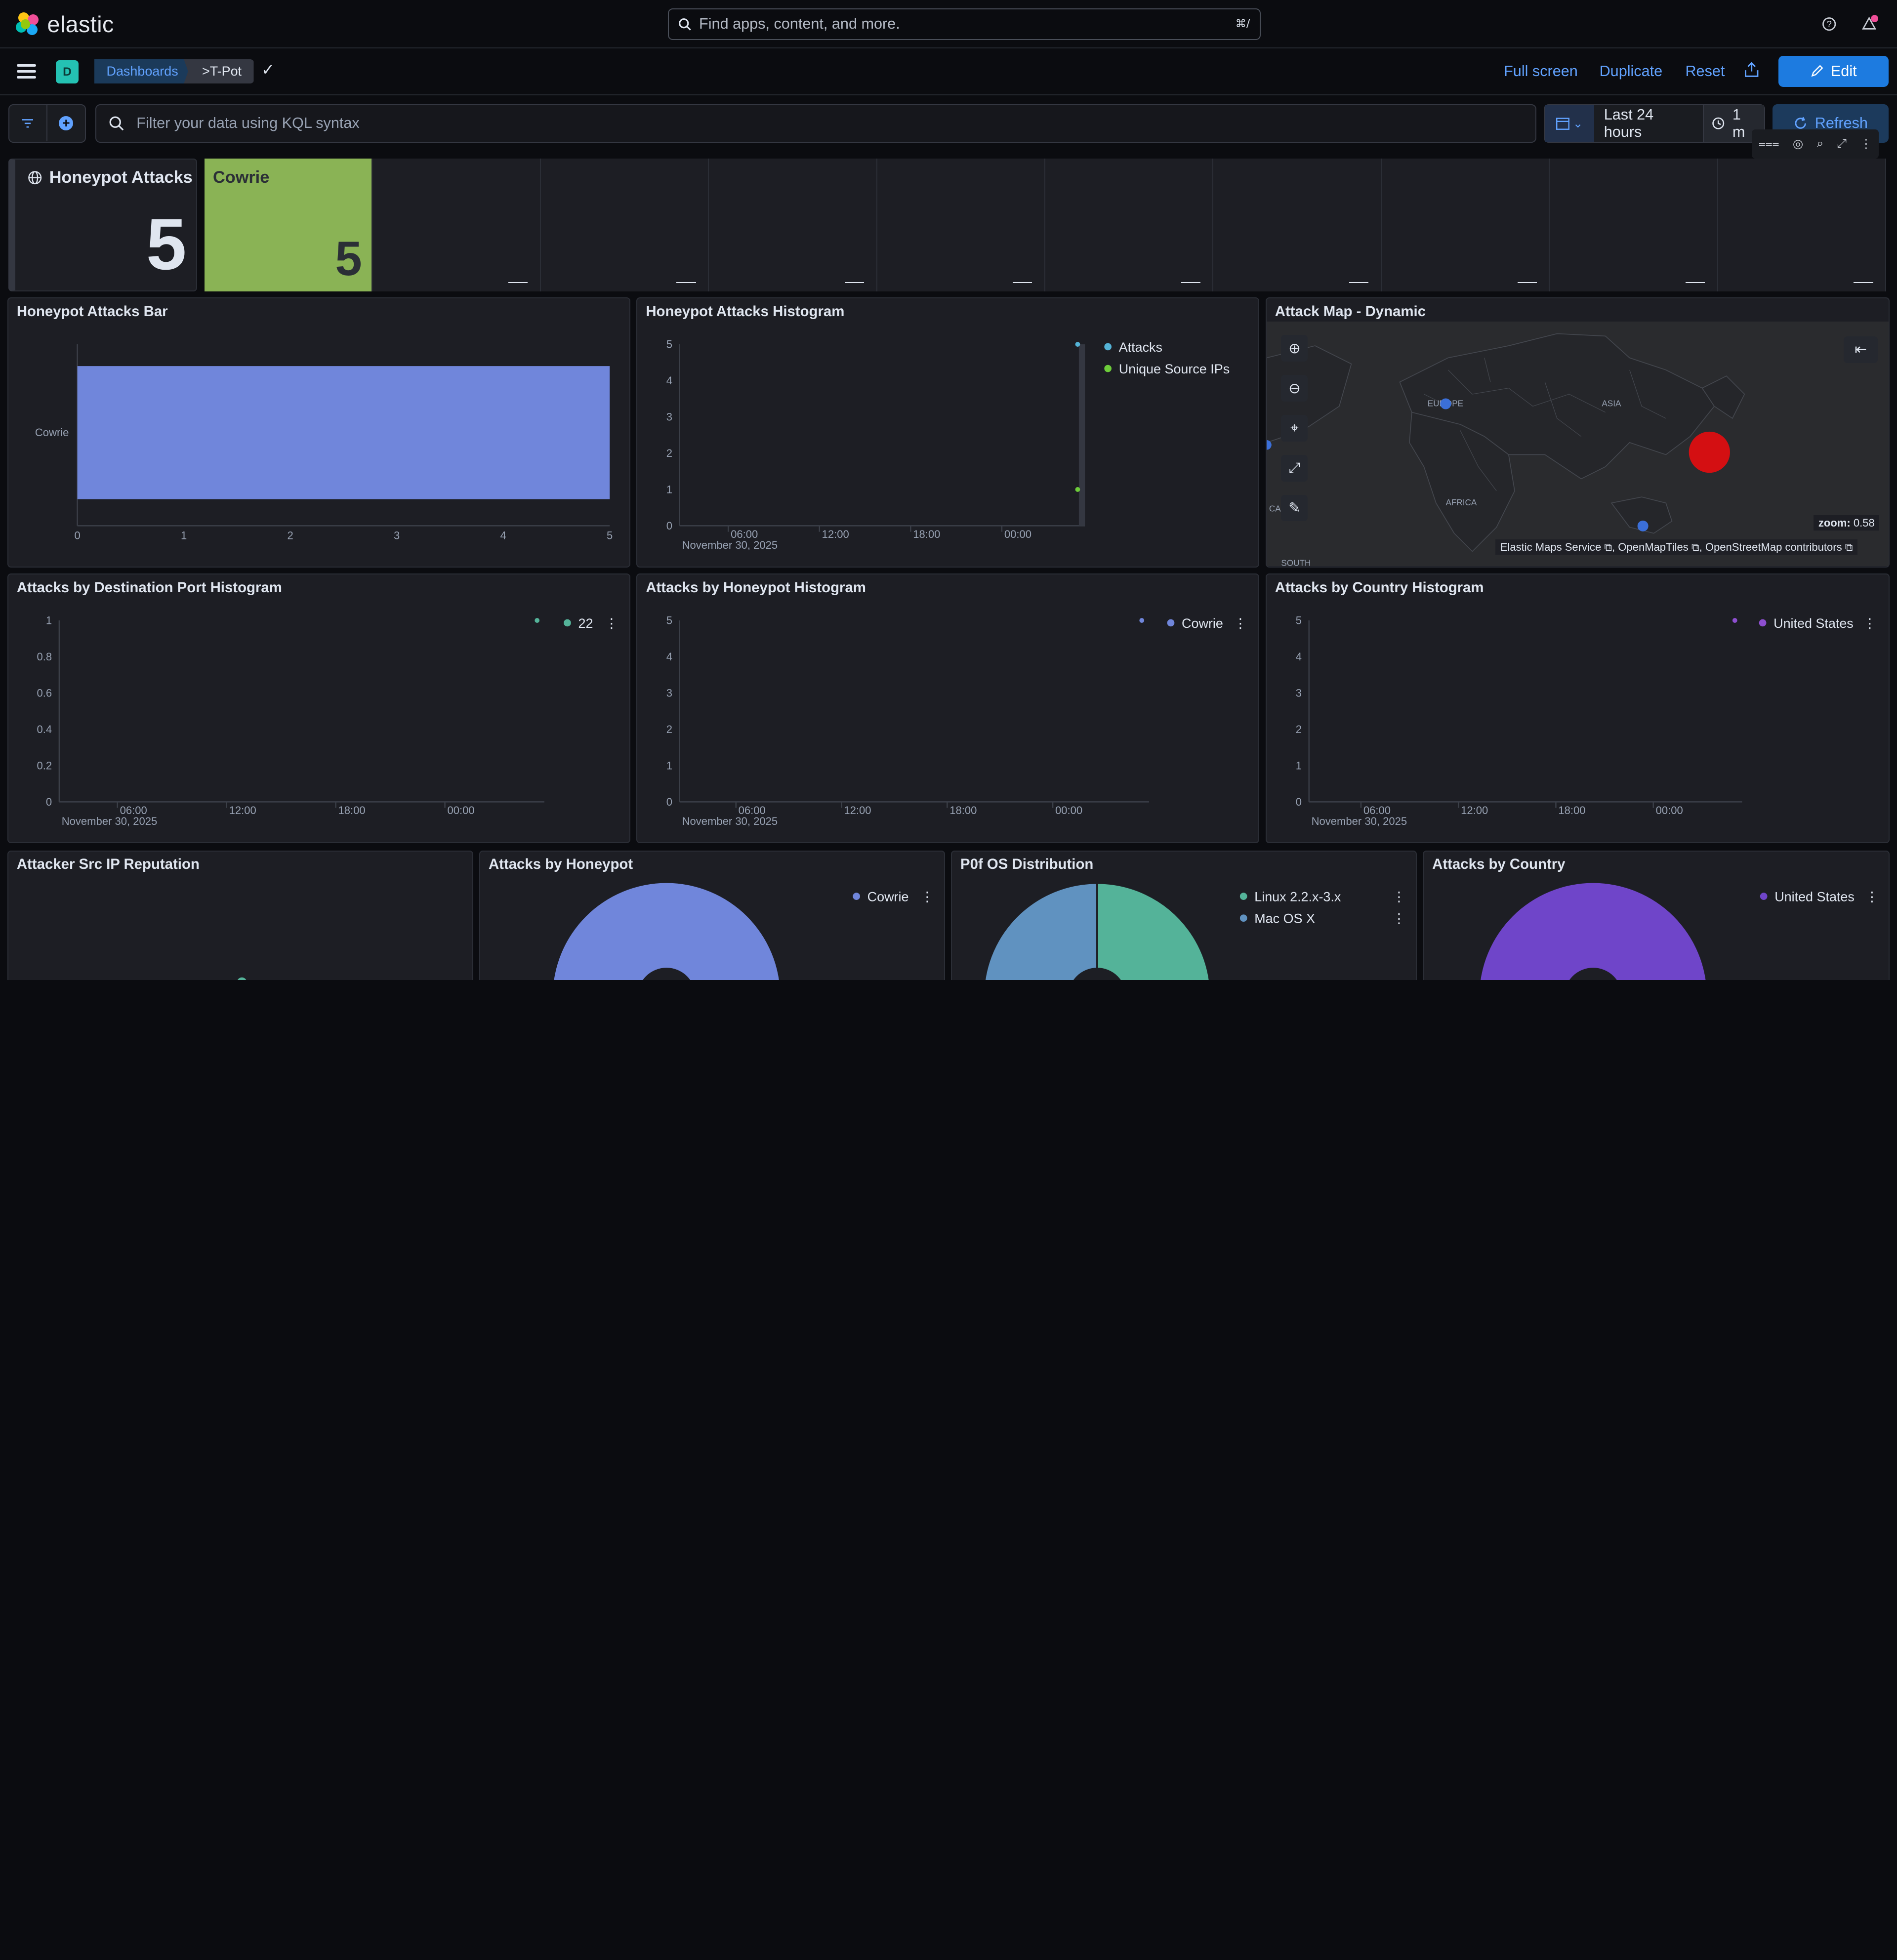 This screenshot has width=1897, height=1960. What do you see at coordinates (52, 433) in the screenshot?
I see `bar-category-label: Cowrie` at bounding box center [52, 433].